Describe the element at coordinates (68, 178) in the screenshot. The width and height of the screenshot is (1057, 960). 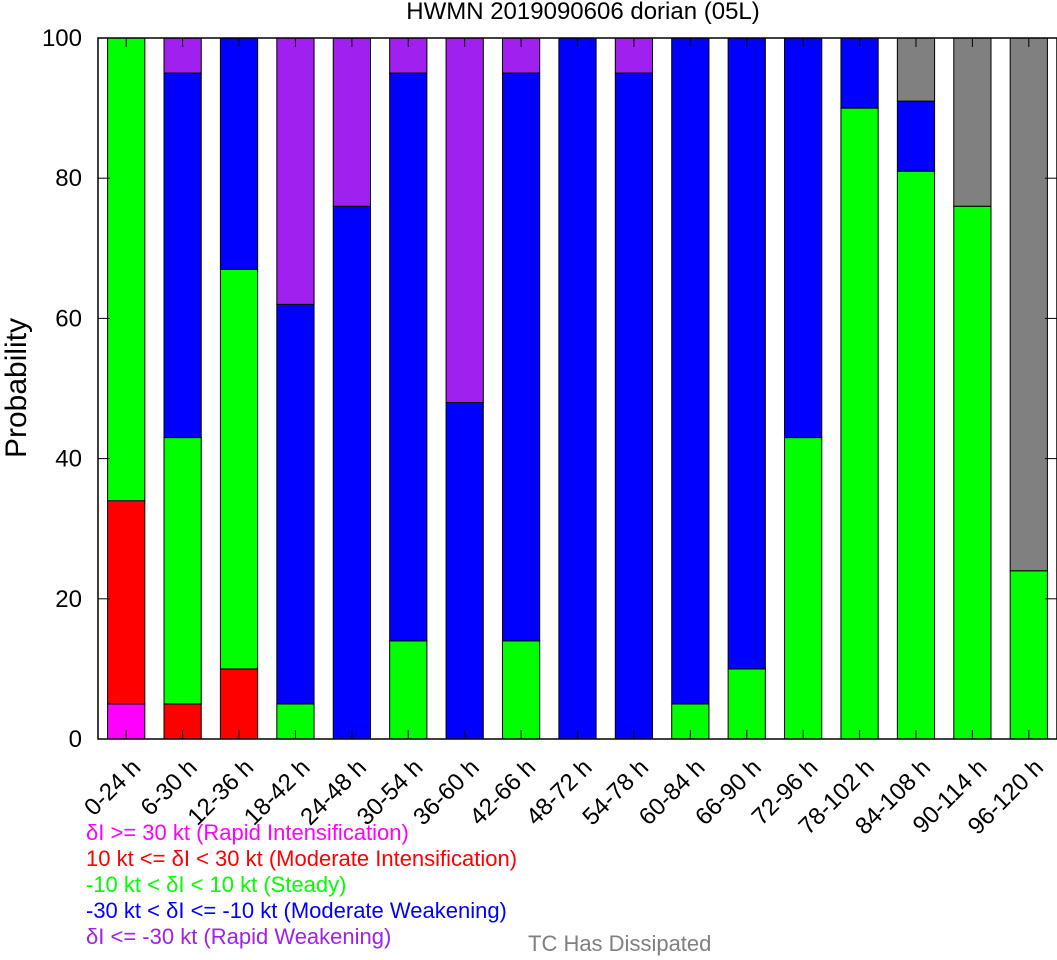
I see `y-tick-label: 80` at that location.